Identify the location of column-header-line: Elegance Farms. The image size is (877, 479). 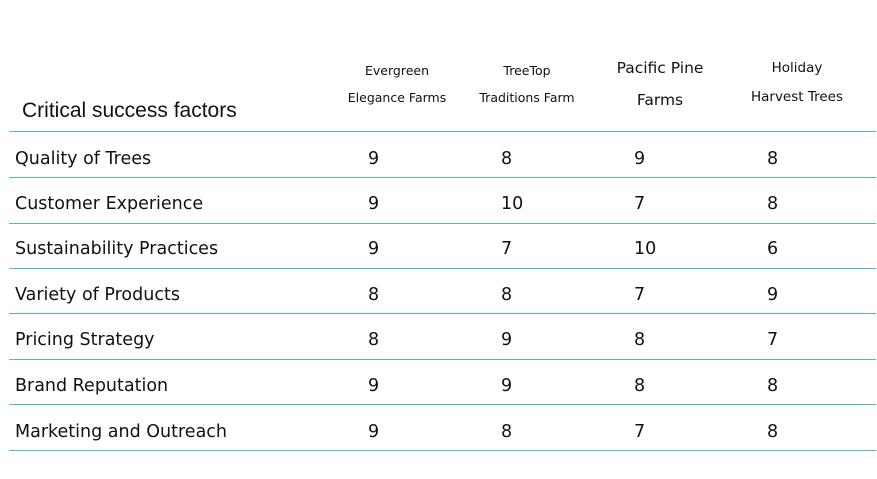
(397, 97).